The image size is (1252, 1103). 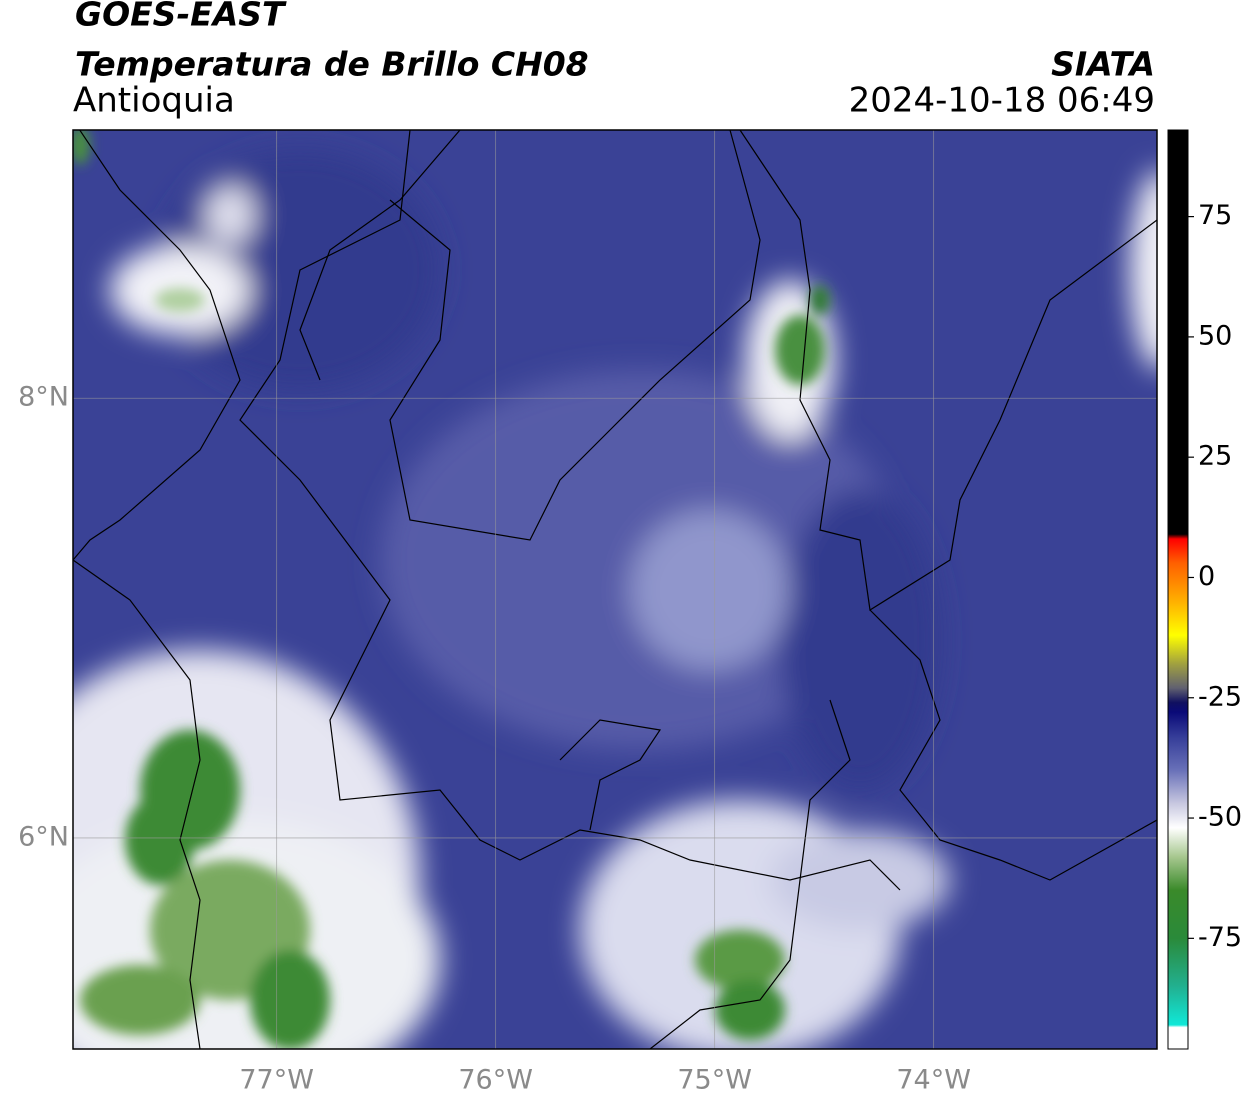 I want to click on x-tick-label: 76°W, so click(x=495, y=1080).